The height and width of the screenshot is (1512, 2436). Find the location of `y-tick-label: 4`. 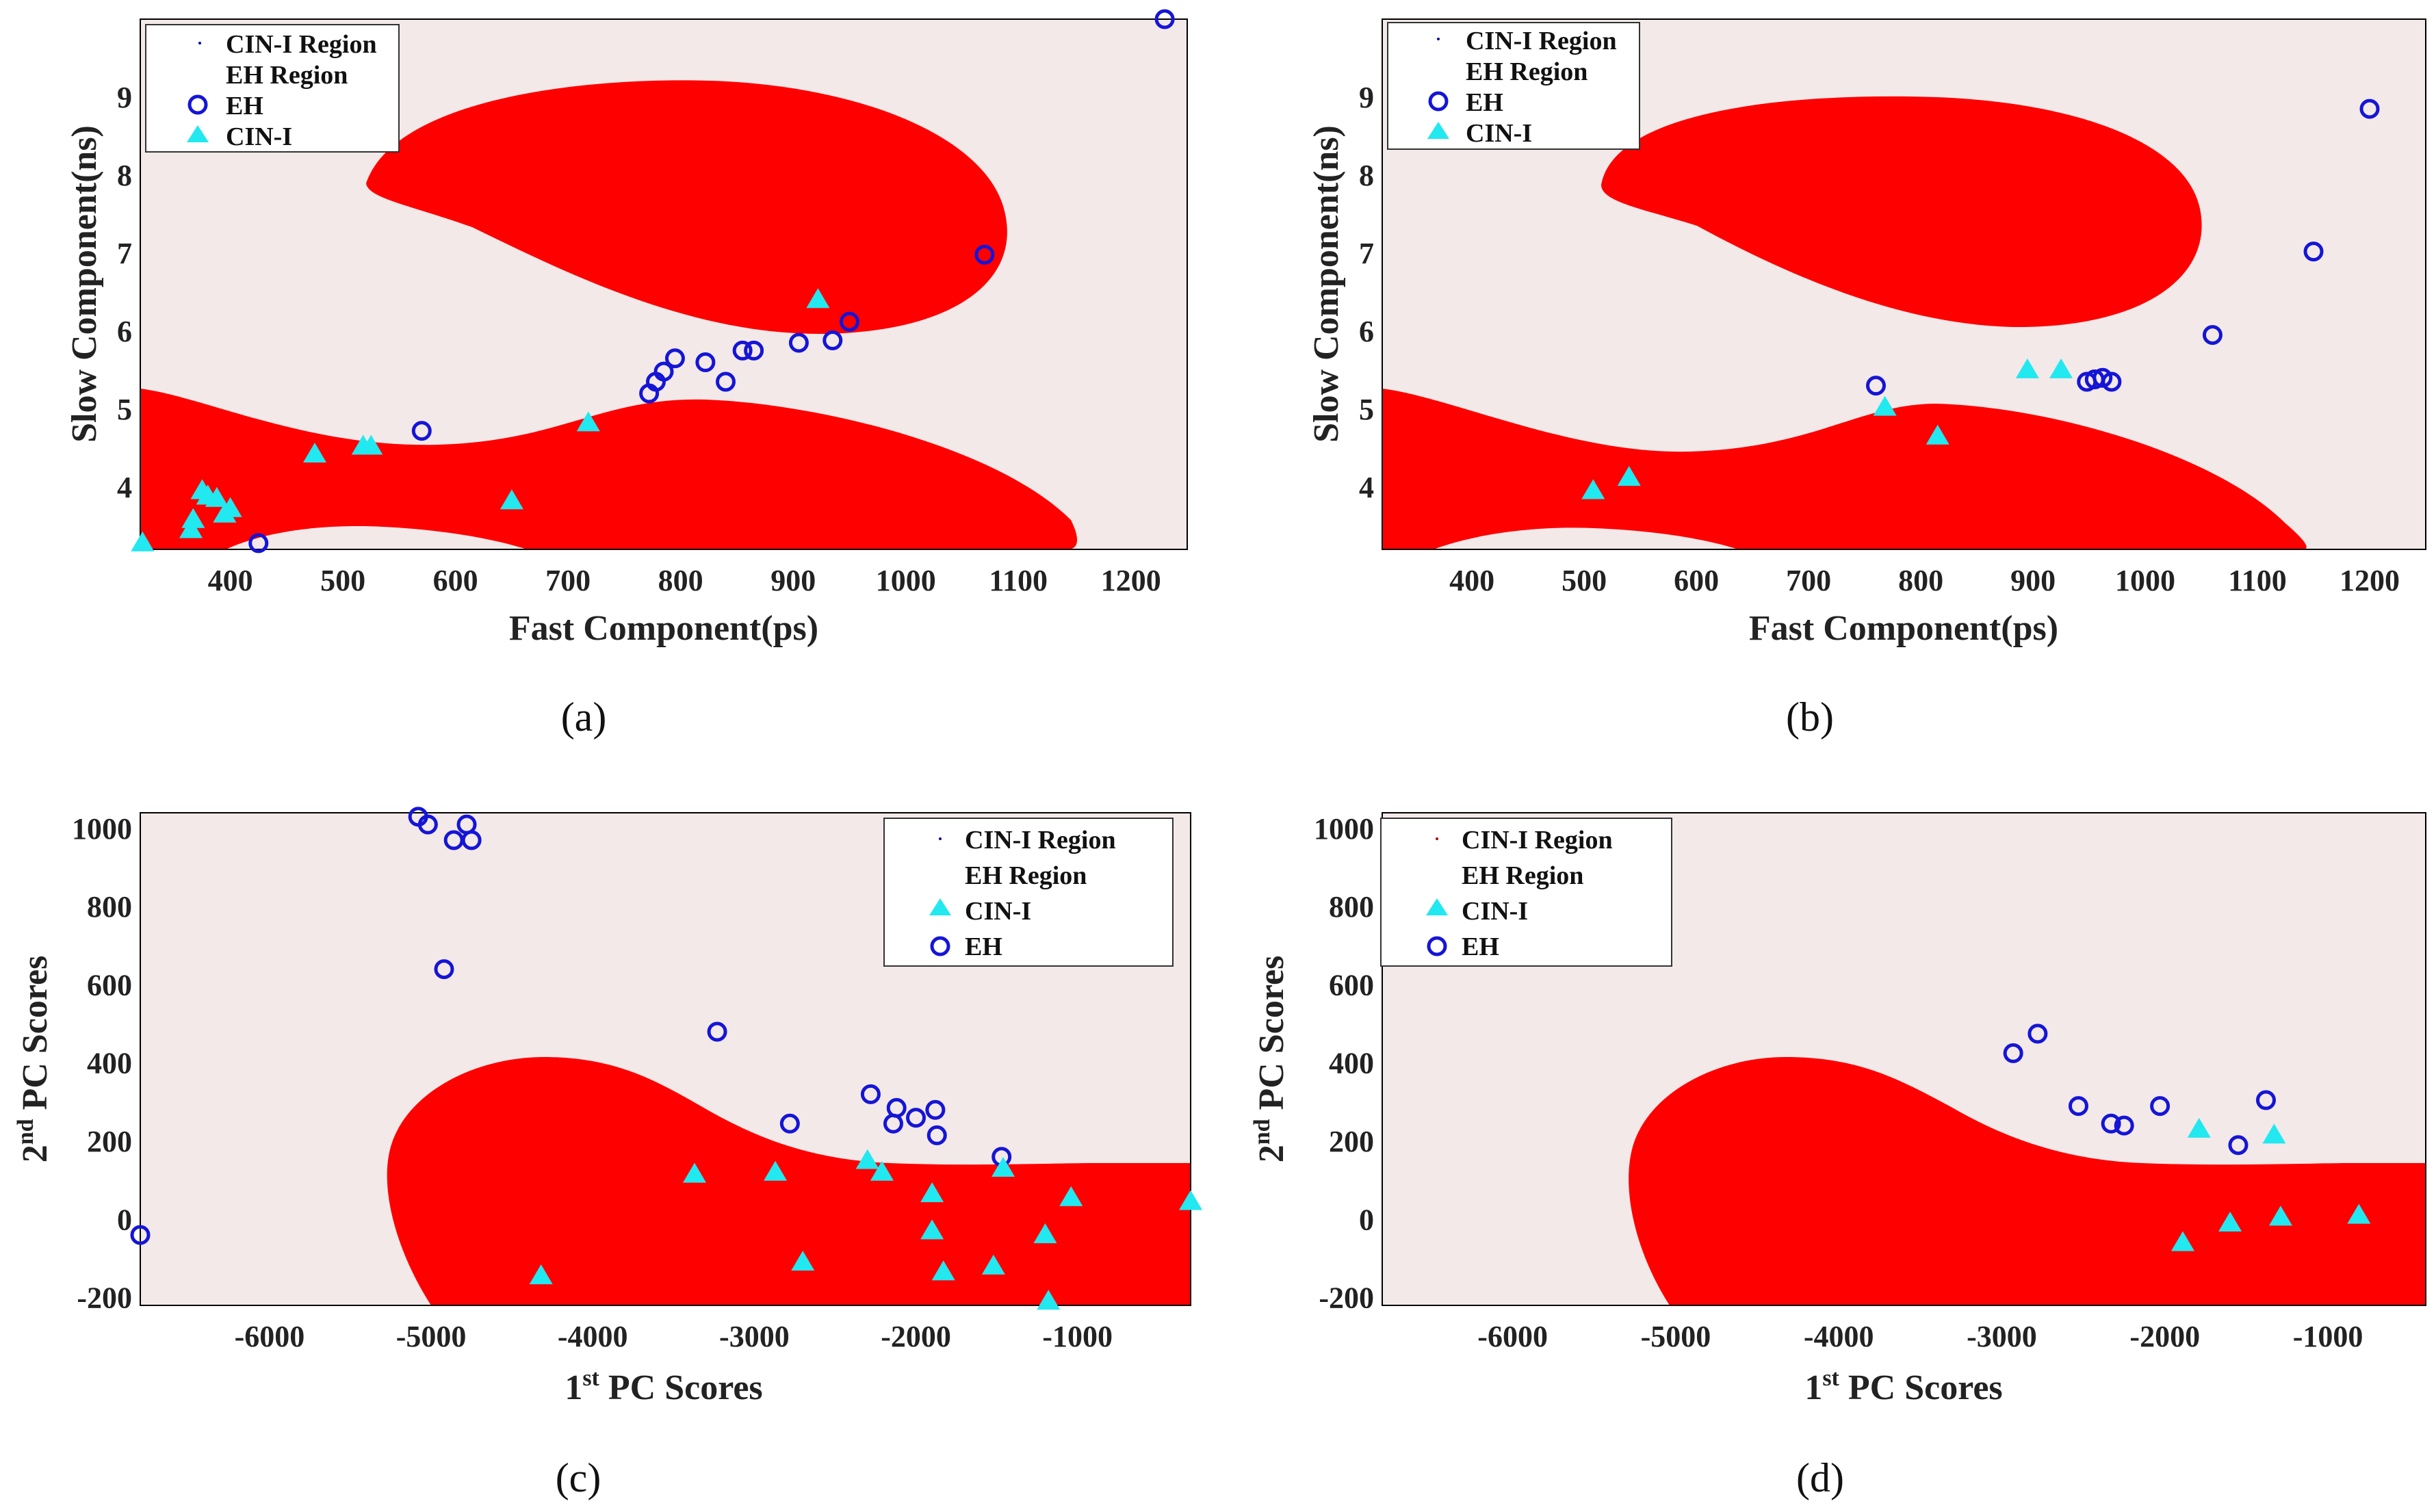

y-tick-label: 4 is located at coordinates (124, 487).